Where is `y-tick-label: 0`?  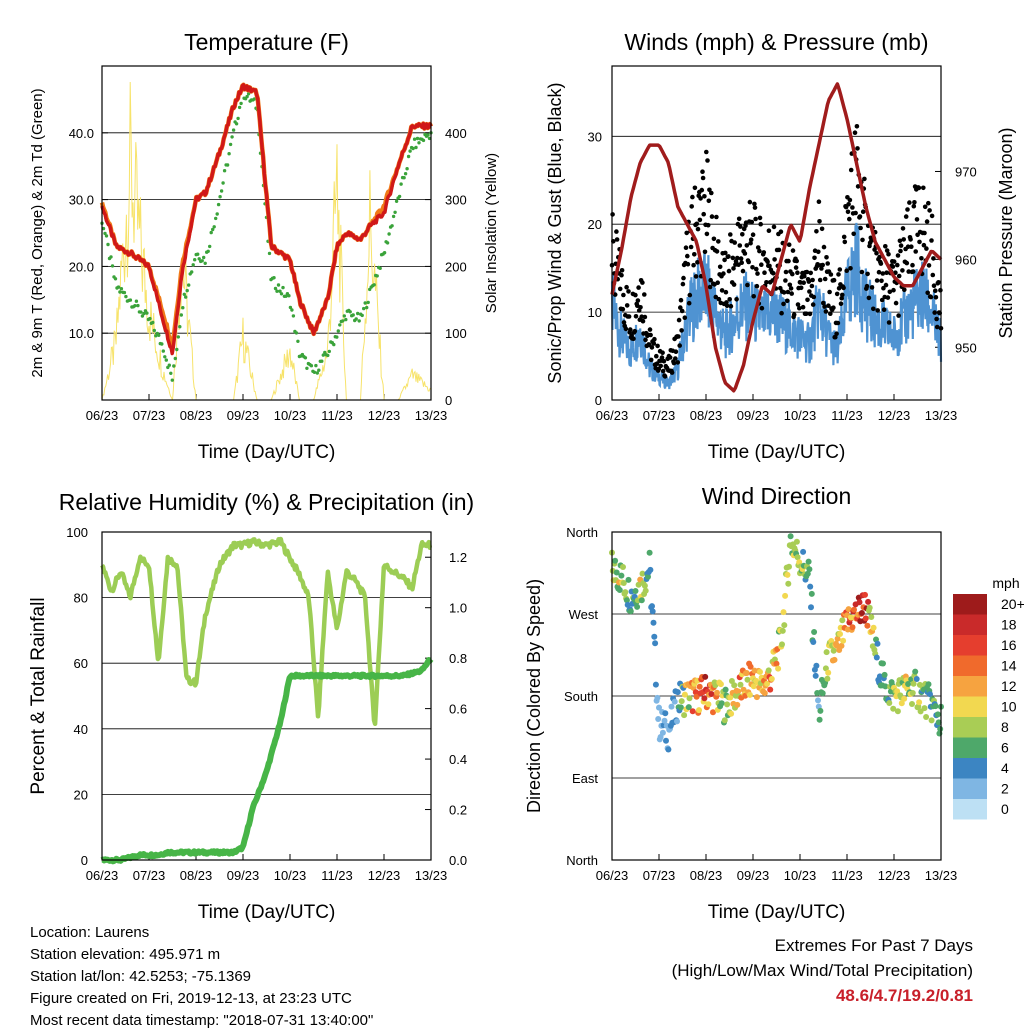
y-tick-label: 0 is located at coordinates (598, 400).